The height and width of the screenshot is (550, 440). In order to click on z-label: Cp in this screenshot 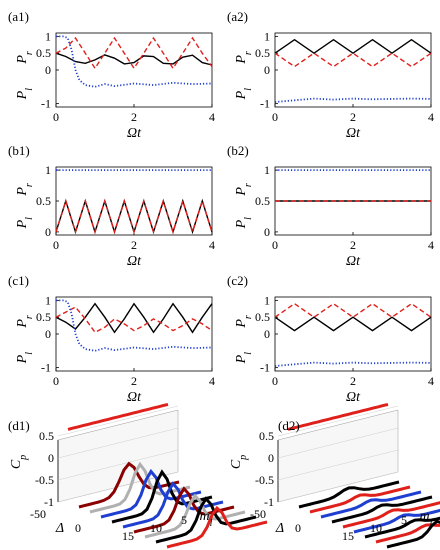, I will do `click(19, 462)`.